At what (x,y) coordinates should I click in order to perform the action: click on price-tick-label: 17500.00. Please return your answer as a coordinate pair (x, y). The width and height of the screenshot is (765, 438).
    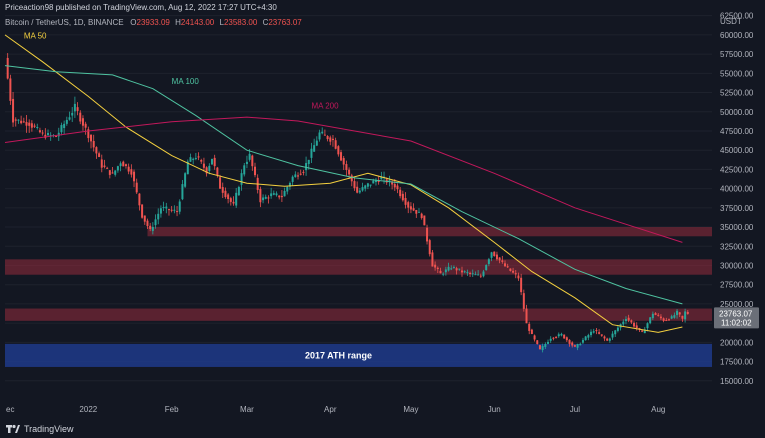
    Looking at the image, I should click on (737, 362).